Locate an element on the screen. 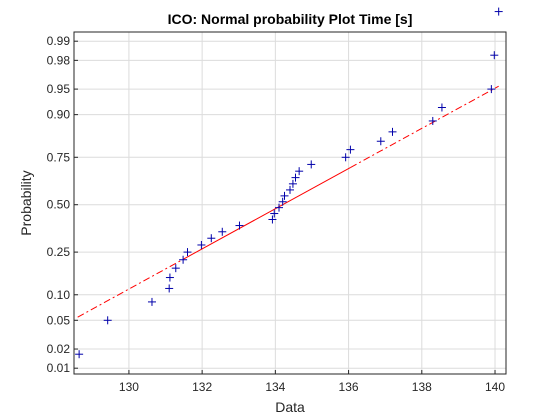 Image resolution: width=560 pixels, height=420 pixels. x-tick-label: 140 is located at coordinates (495, 387).